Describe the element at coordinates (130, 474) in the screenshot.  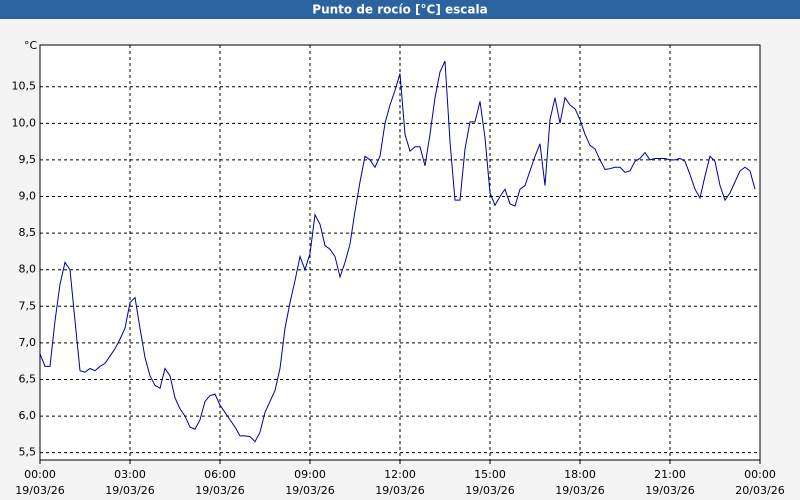
I see `x-tick-label: 03:00` at that location.